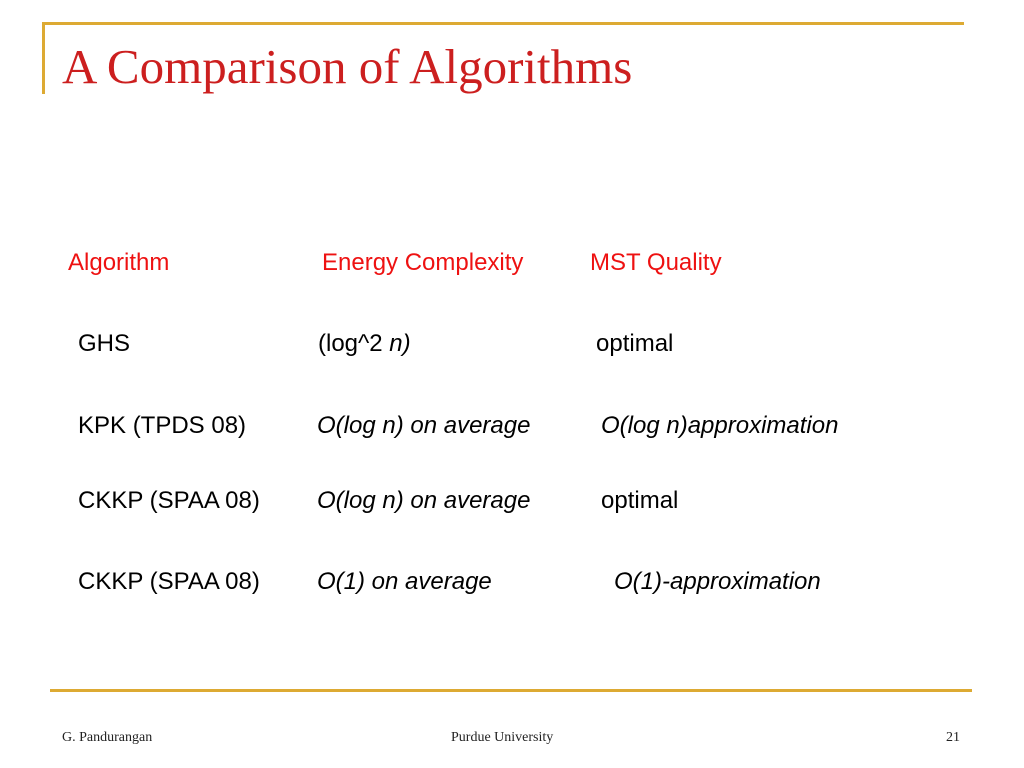 The height and width of the screenshot is (768, 1024). I want to click on header-algorithm: Algorithm, so click(119, 262).